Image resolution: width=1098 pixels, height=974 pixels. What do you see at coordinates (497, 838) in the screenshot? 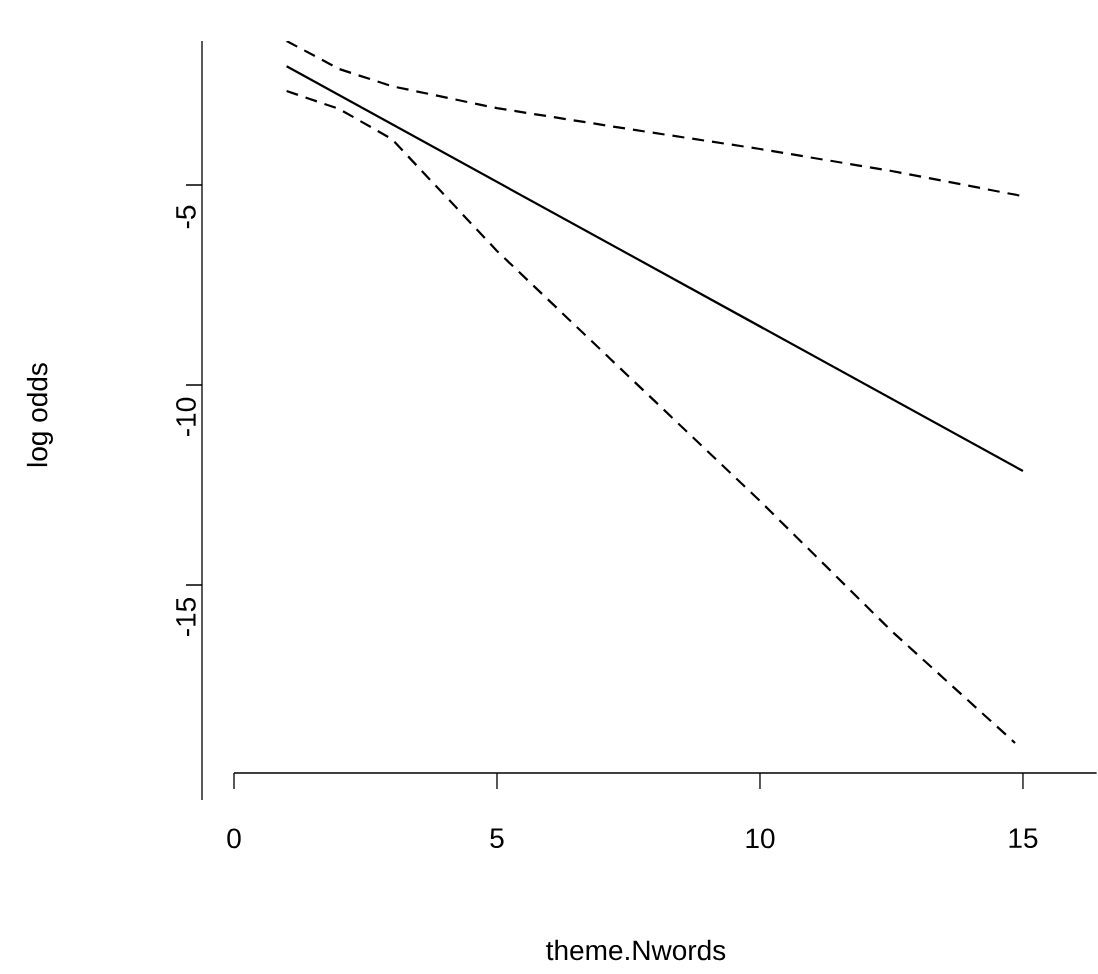
I see `x-tick-label: 5` at bounding box center [497, 838].